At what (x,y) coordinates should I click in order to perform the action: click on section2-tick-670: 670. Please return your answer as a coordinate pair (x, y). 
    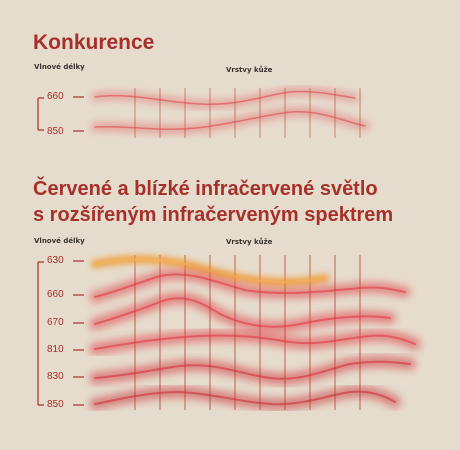
    Looking at the image, I should click on (55, 322).